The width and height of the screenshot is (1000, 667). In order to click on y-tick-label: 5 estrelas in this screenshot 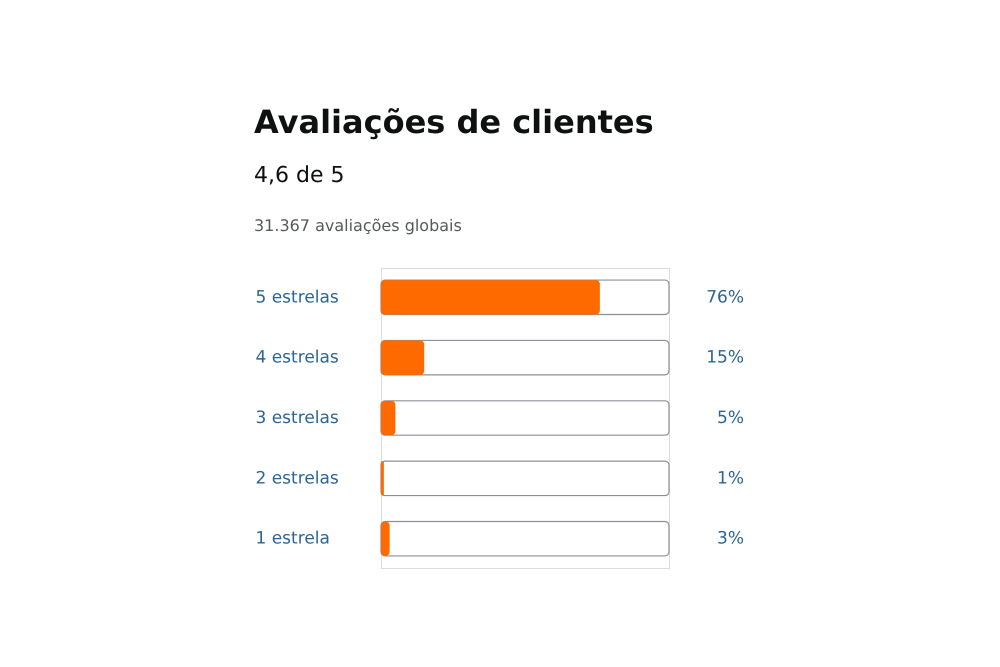, I will do `click(297, 297)`.